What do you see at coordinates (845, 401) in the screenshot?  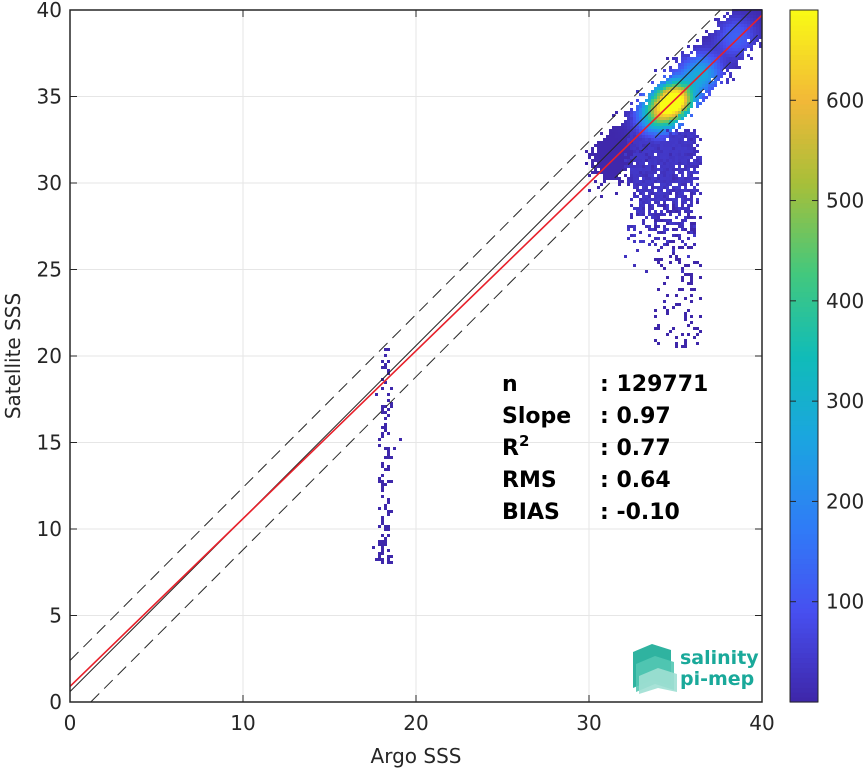 I see `colorbar-tick-label: 300` at bounding box center [845, 401].